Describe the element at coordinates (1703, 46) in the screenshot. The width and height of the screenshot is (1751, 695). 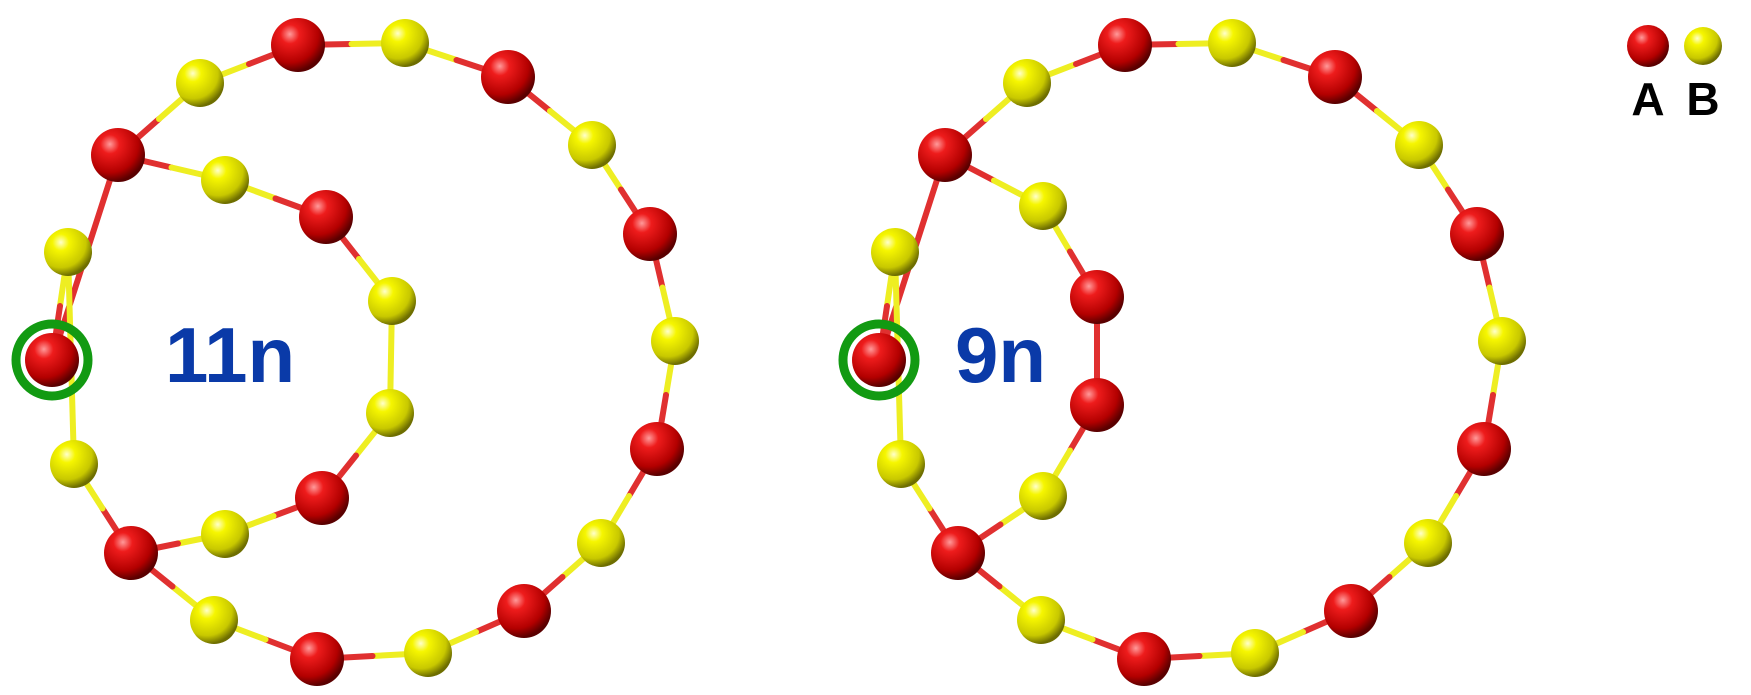
I see `legend-bead-b` at that location.